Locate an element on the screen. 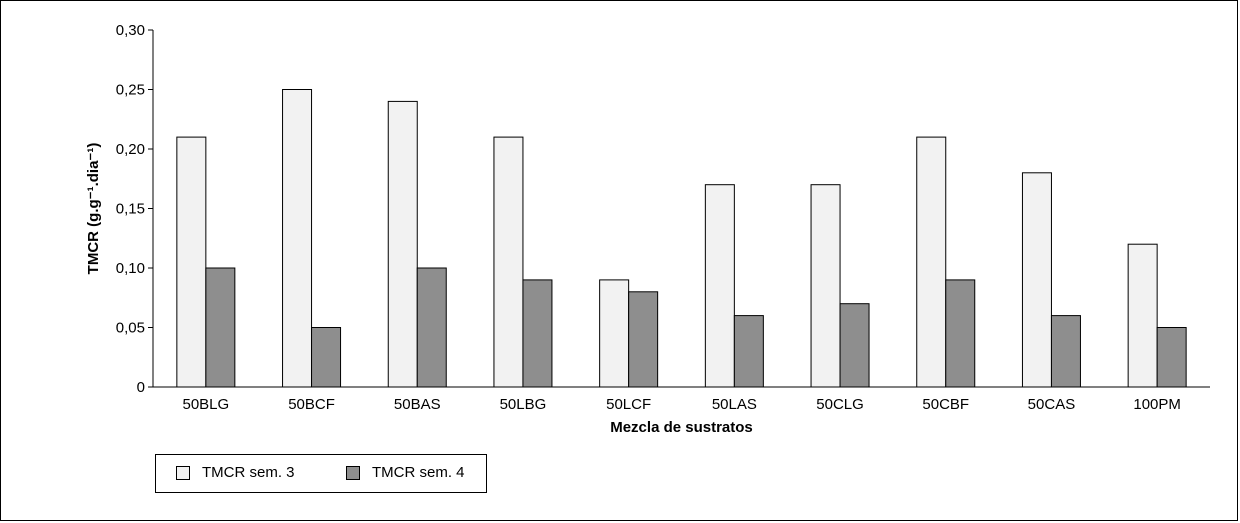 The width and height of the screenshot is (1240, 523). bar-sem3-50BLG is located at coordinates (191, 262).